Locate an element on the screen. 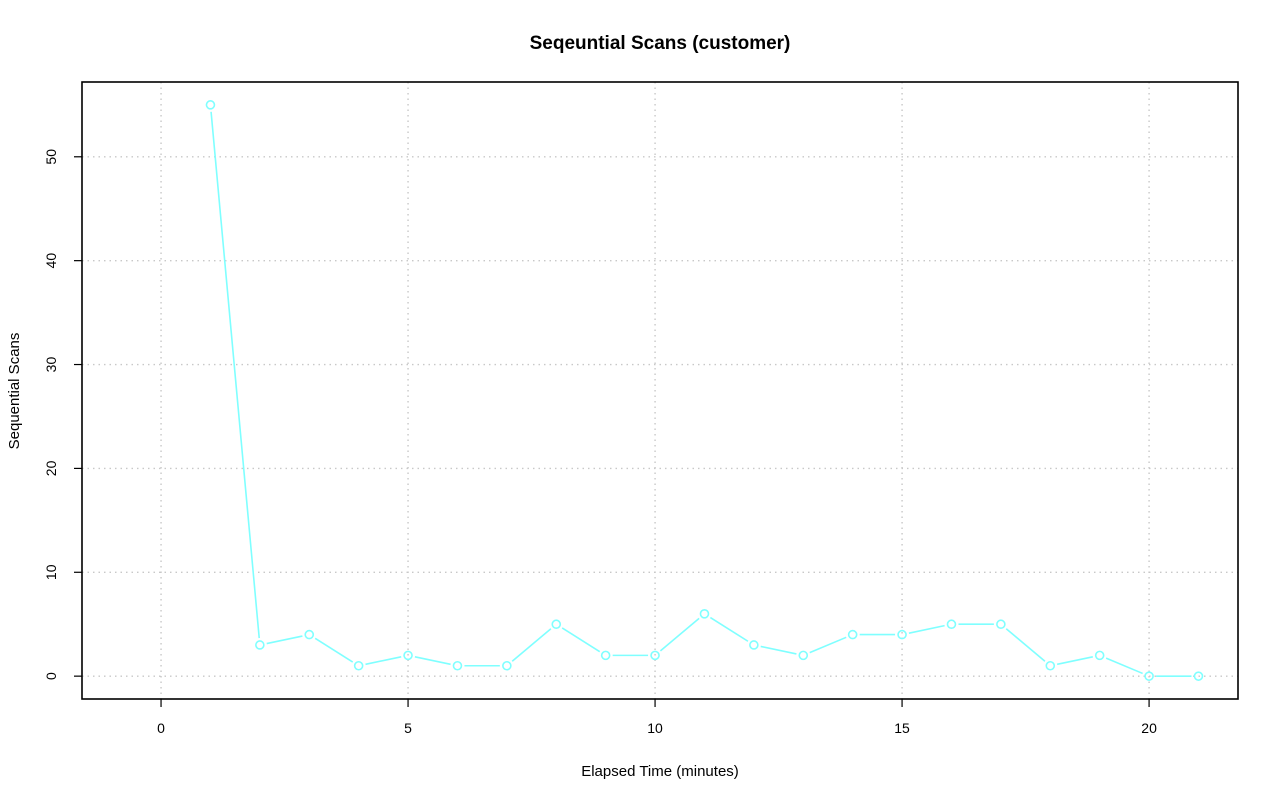 This screenshot has width=1280, height=801. chart-title: Seqeuntial Scans (customer) is located at coordinates (660, 43).